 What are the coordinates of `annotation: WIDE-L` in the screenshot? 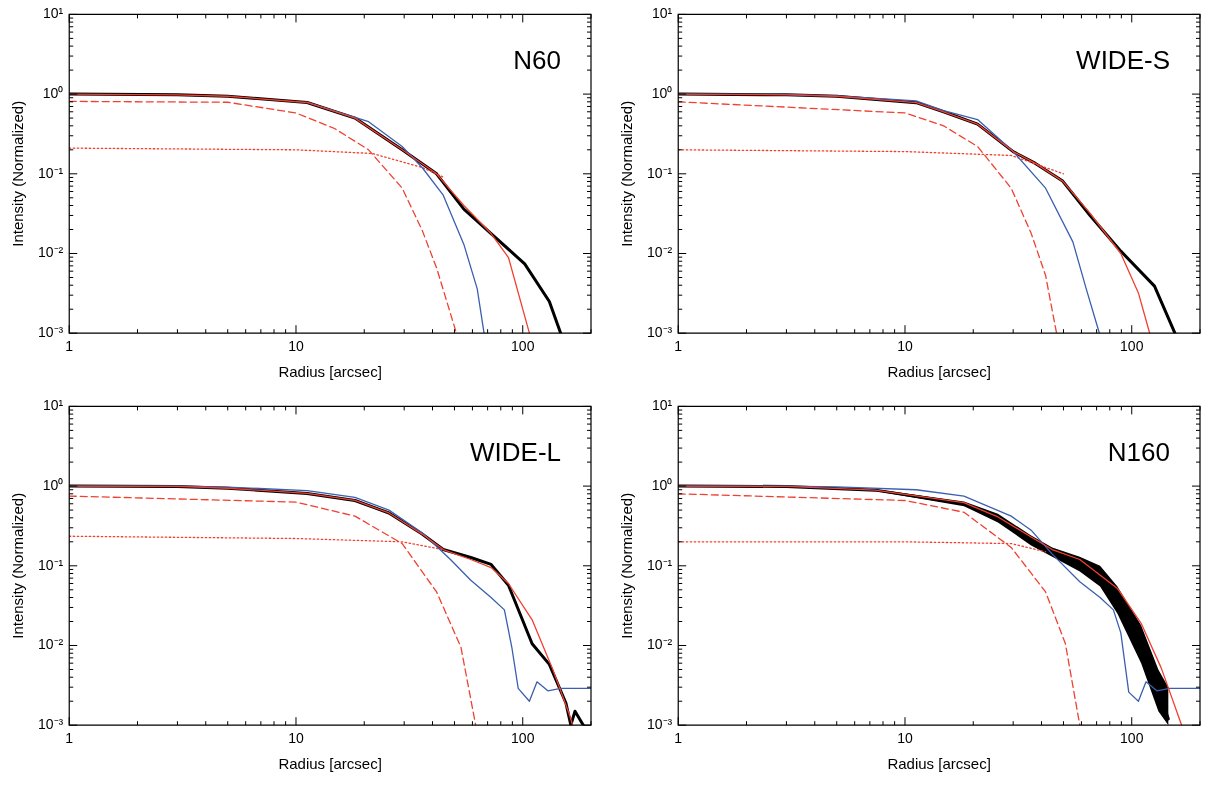 It's located at (515, 451).